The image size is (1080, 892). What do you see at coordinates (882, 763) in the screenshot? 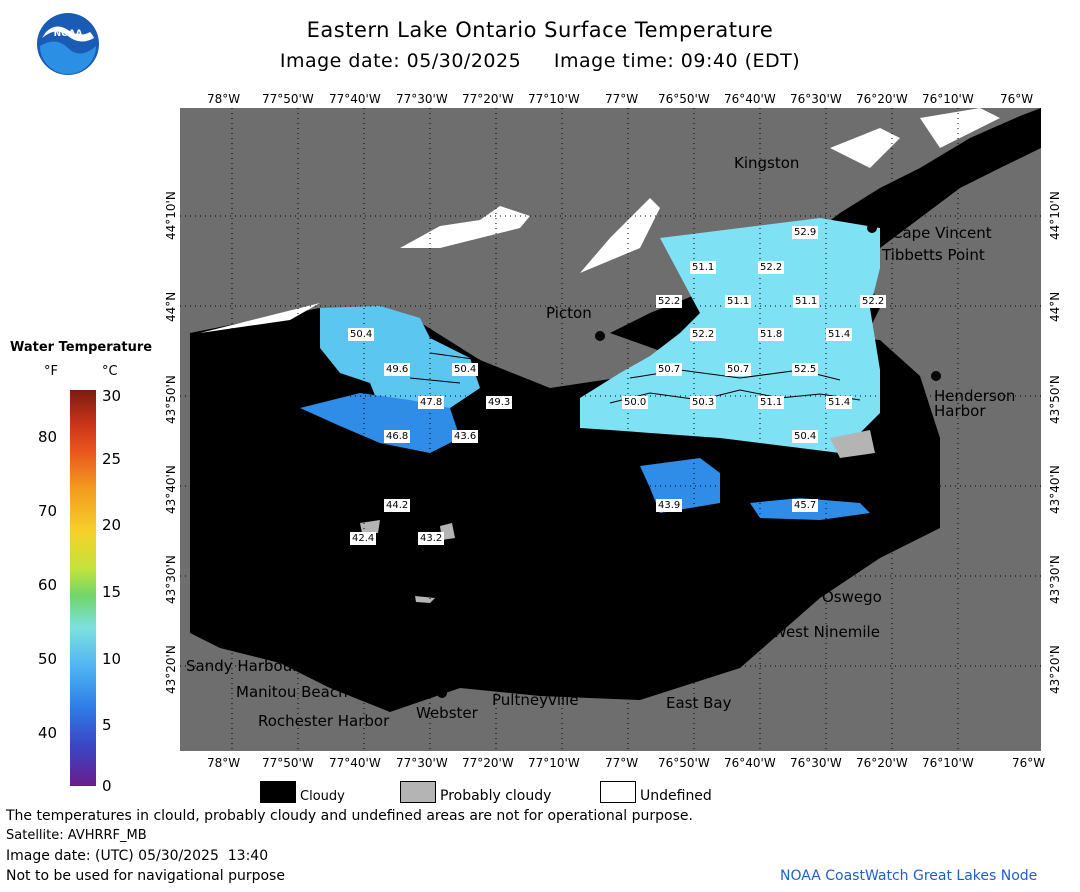
I see `lon-label-bottom: 76°20'W` at bounding box center [882, 763].